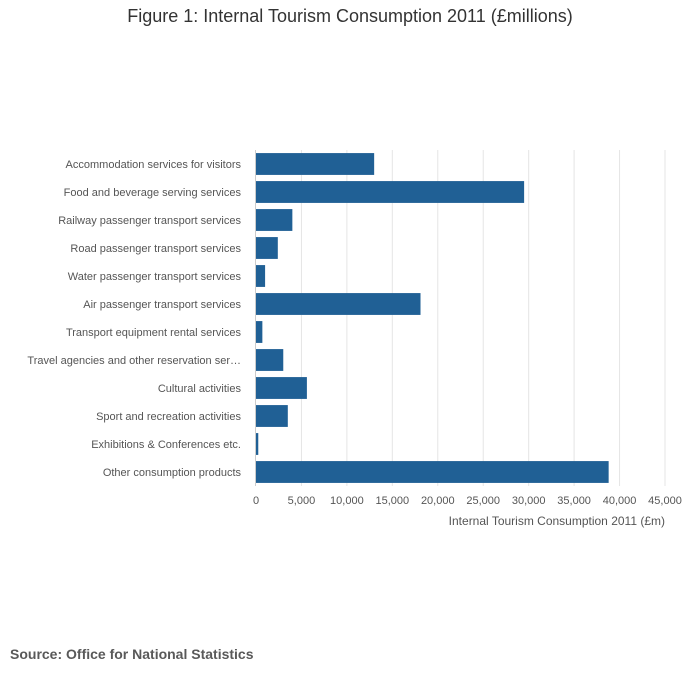 Image resolution: width=700 pixels, height=682 pixels. What do you see at coordinates (574, 501) in the screenshot?
I see `x-tick-label: 35,000` at bounding box center [574, 501].